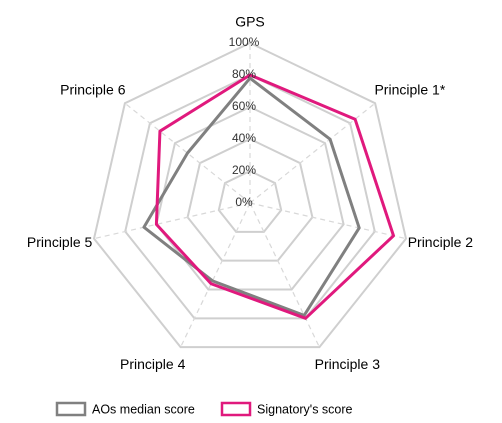 The image size is (502, 423). What do you see at coordinates (441, 242) in the screenshot?
I see `category-label: Principle 2` at bounding box center [441, 242].